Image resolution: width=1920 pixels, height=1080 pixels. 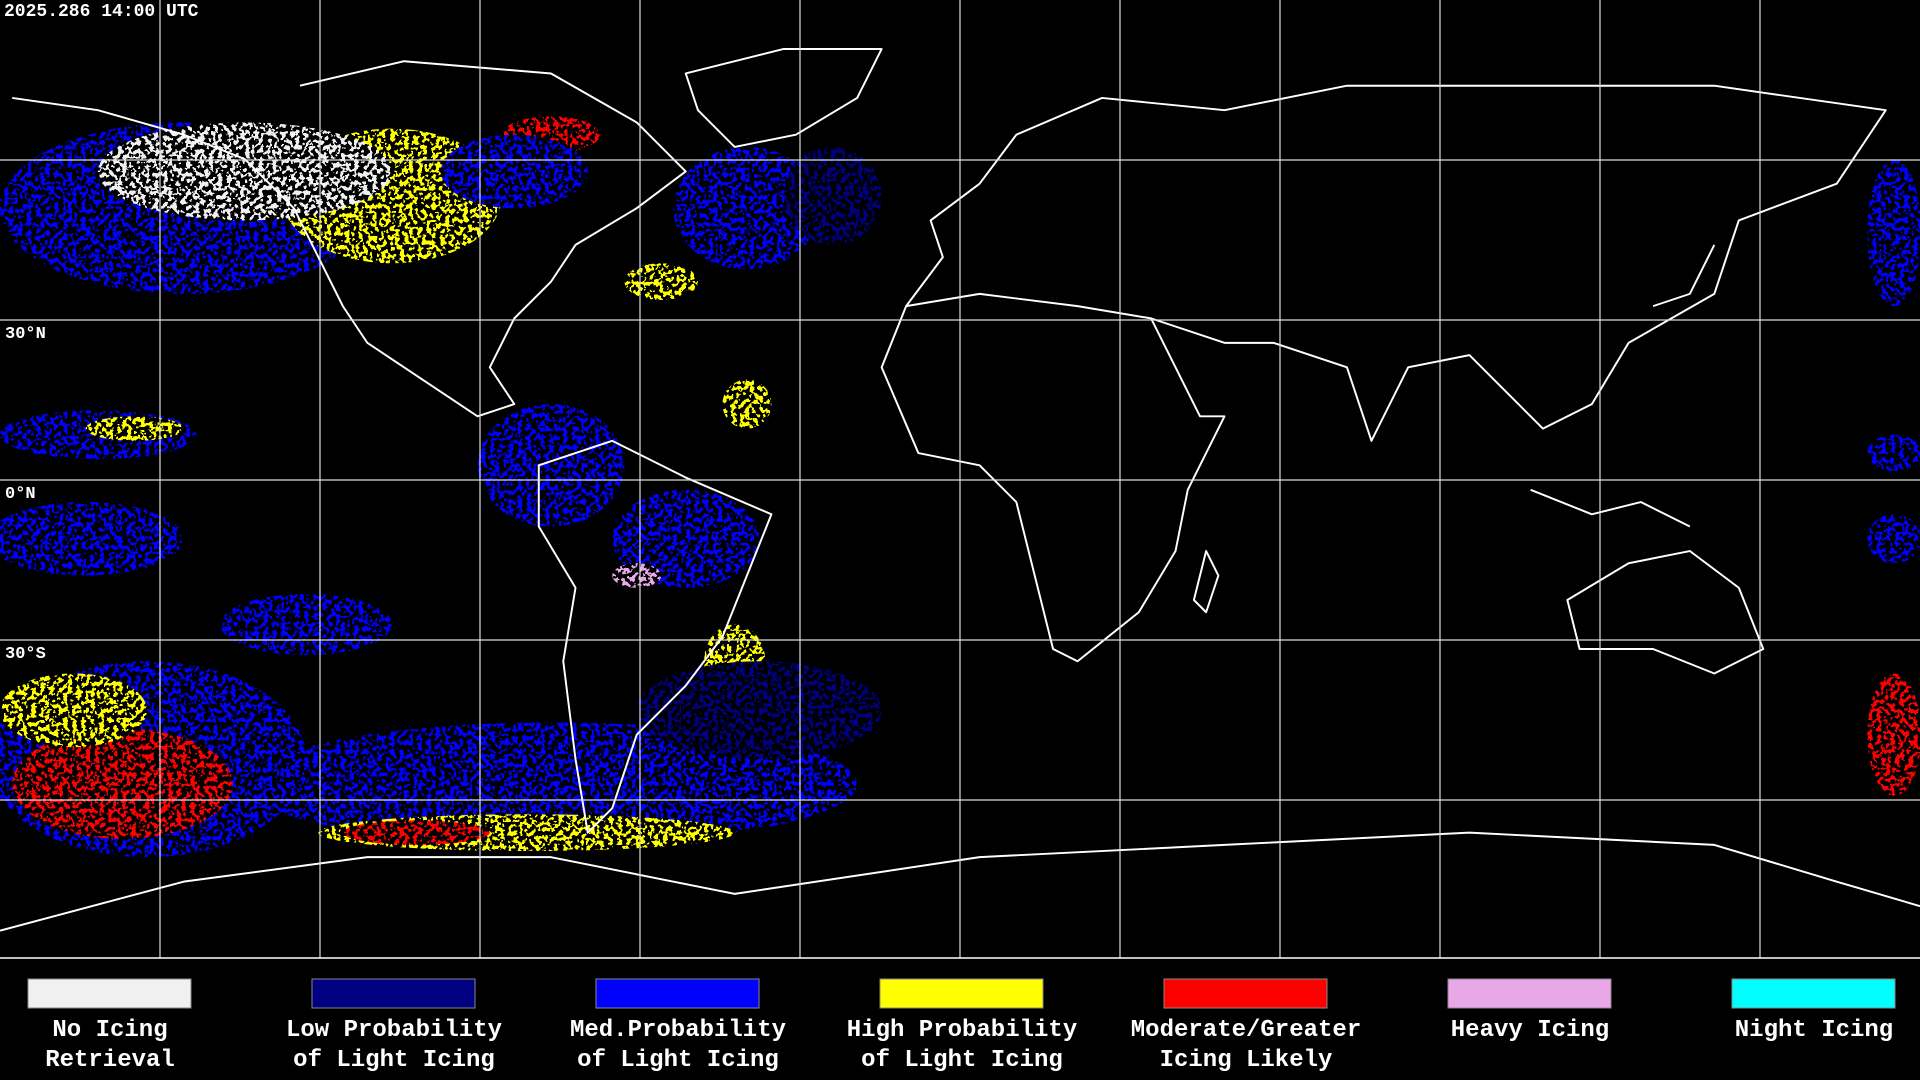 What do you see at coordinates (678, 1030) in the screenshot?
I see `legend-label: Med.Probability` at bounding box center [678, 1030].